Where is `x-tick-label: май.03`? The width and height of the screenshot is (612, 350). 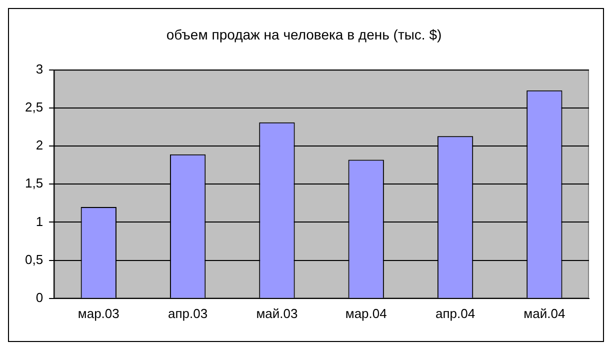
x-tick-label: май.03 is located at coordinates (277, 313).